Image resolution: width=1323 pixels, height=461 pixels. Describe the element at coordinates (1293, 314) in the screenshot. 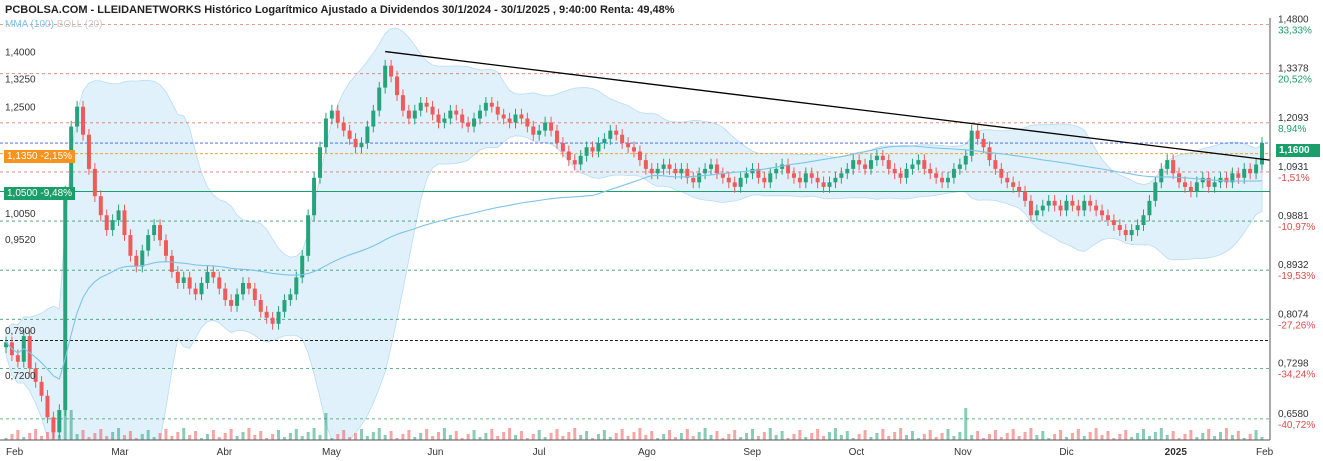

I see `right-price-label: 0,8074` at that location.